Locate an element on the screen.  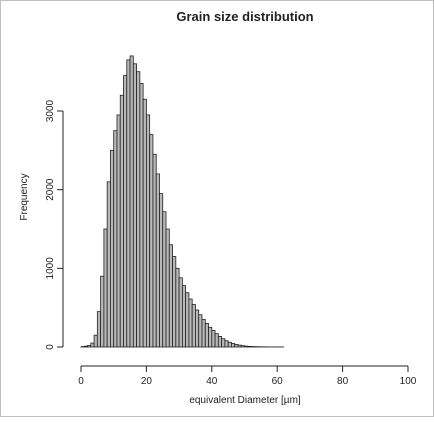
y-tick-label: 1000 is located at coordinates (50, 268).